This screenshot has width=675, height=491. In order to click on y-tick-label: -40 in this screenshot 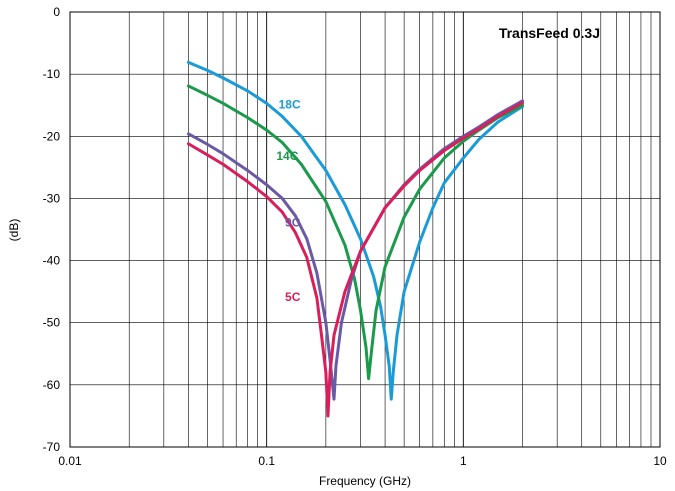, I will do `click(52, 261)`.